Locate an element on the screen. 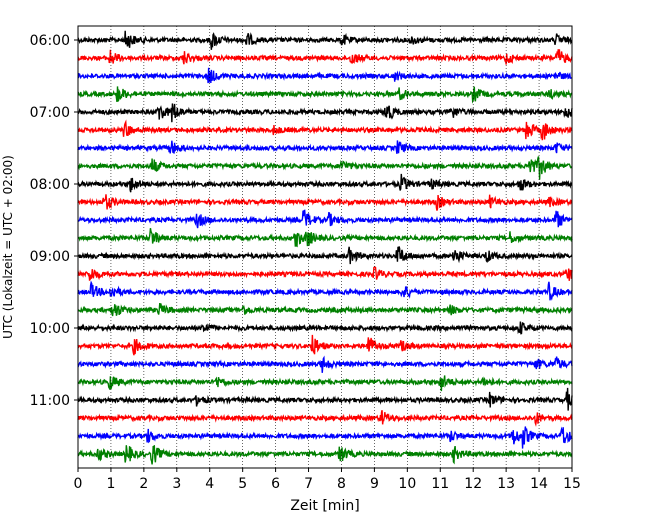  x-tick-label: 5 is located at coordinates (242, 484).